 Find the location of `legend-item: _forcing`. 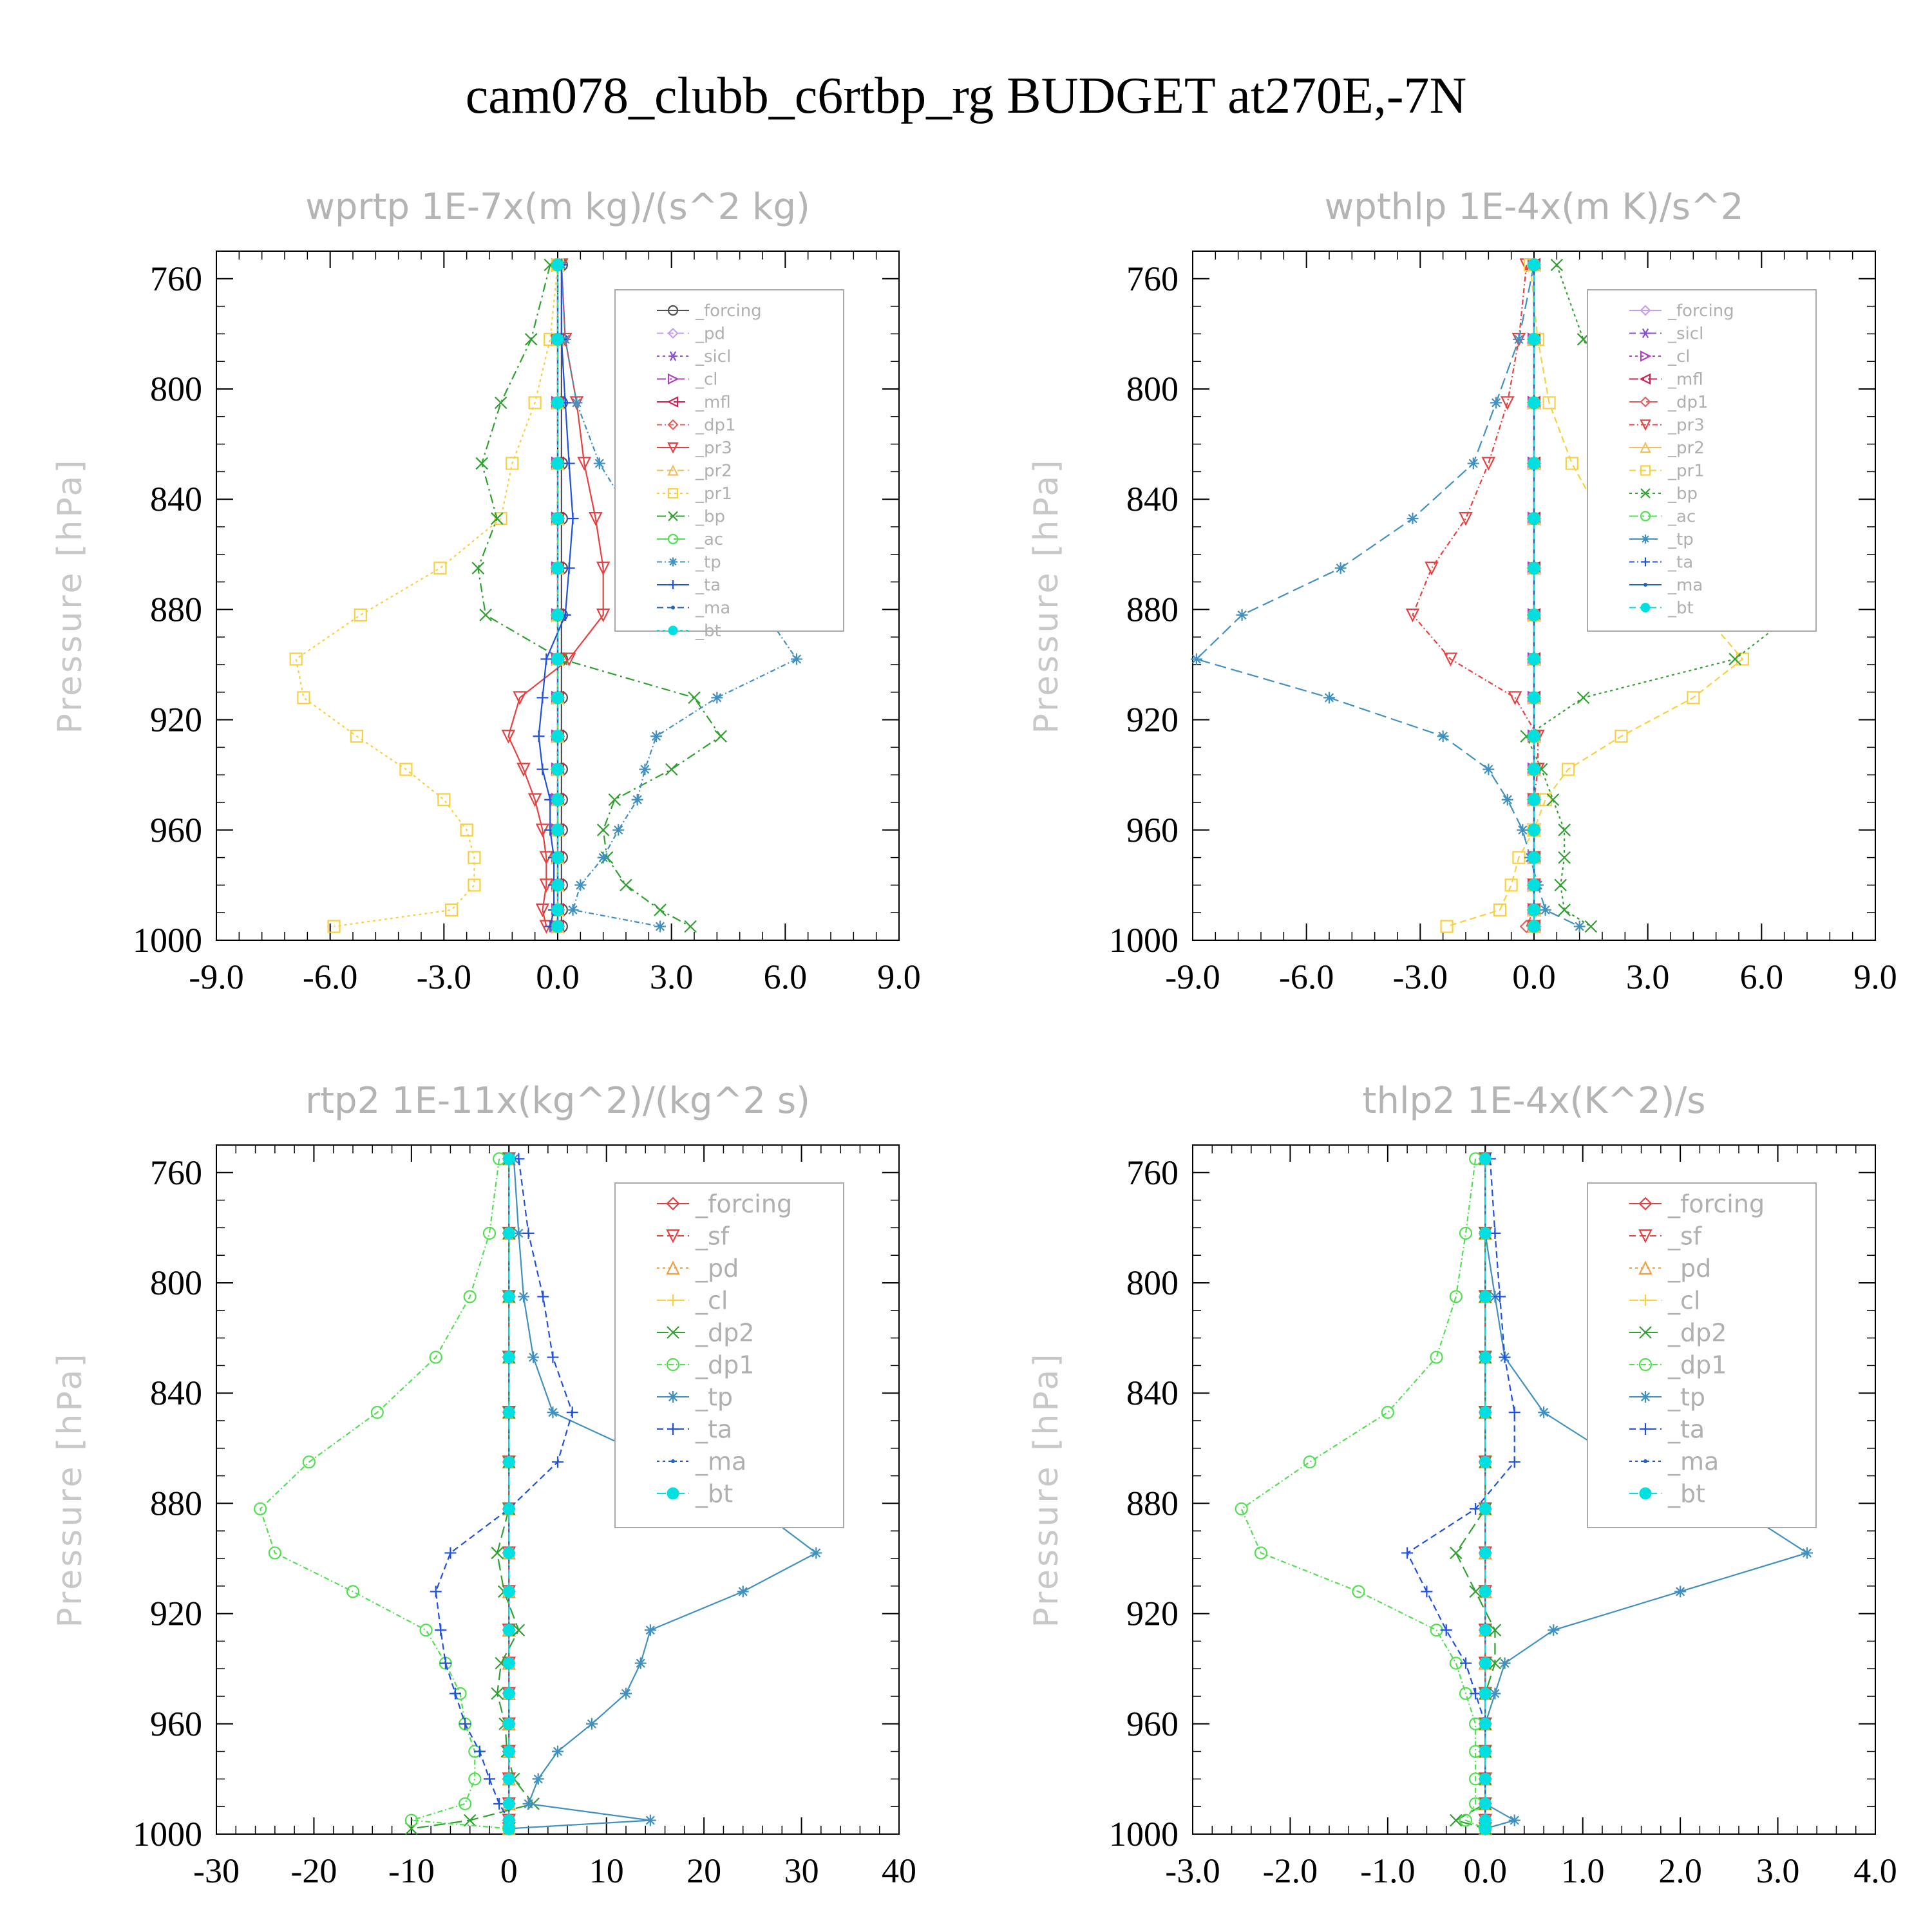

legend-item: _forcing is located at coordinates (1682, 311).